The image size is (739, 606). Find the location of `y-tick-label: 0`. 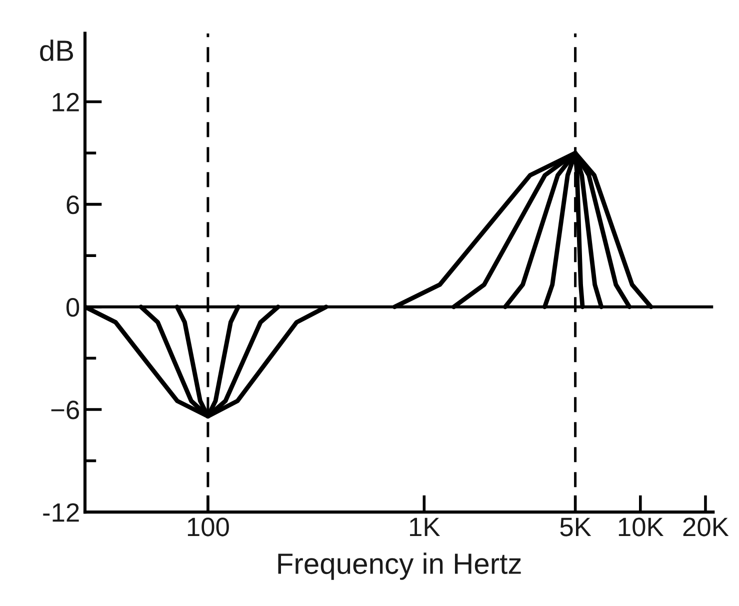

y-tick-label: 0 is located at coordinates (73, 307).